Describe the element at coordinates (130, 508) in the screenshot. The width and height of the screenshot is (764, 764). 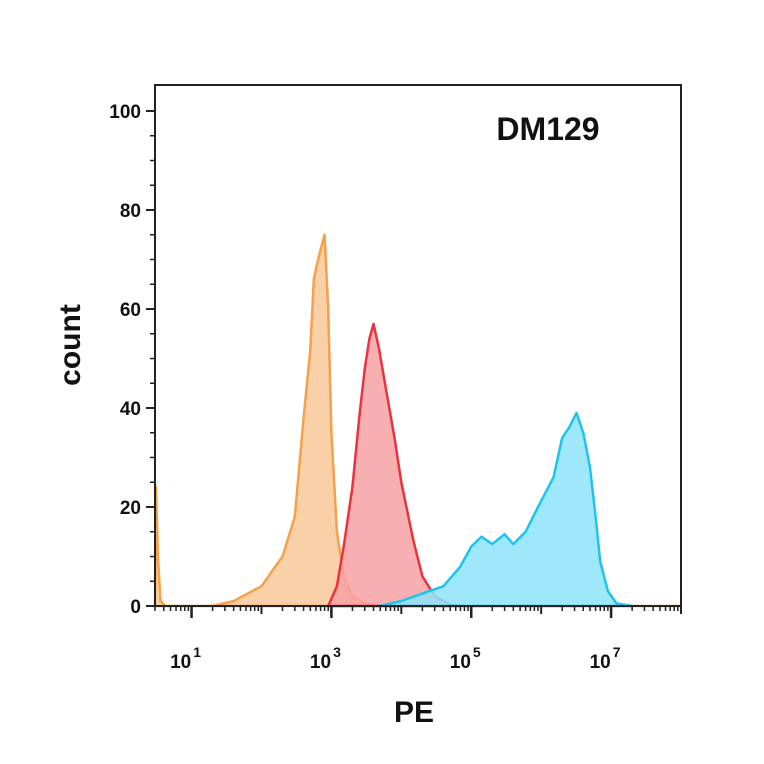
I see `y-tick-label: 20` at that location.